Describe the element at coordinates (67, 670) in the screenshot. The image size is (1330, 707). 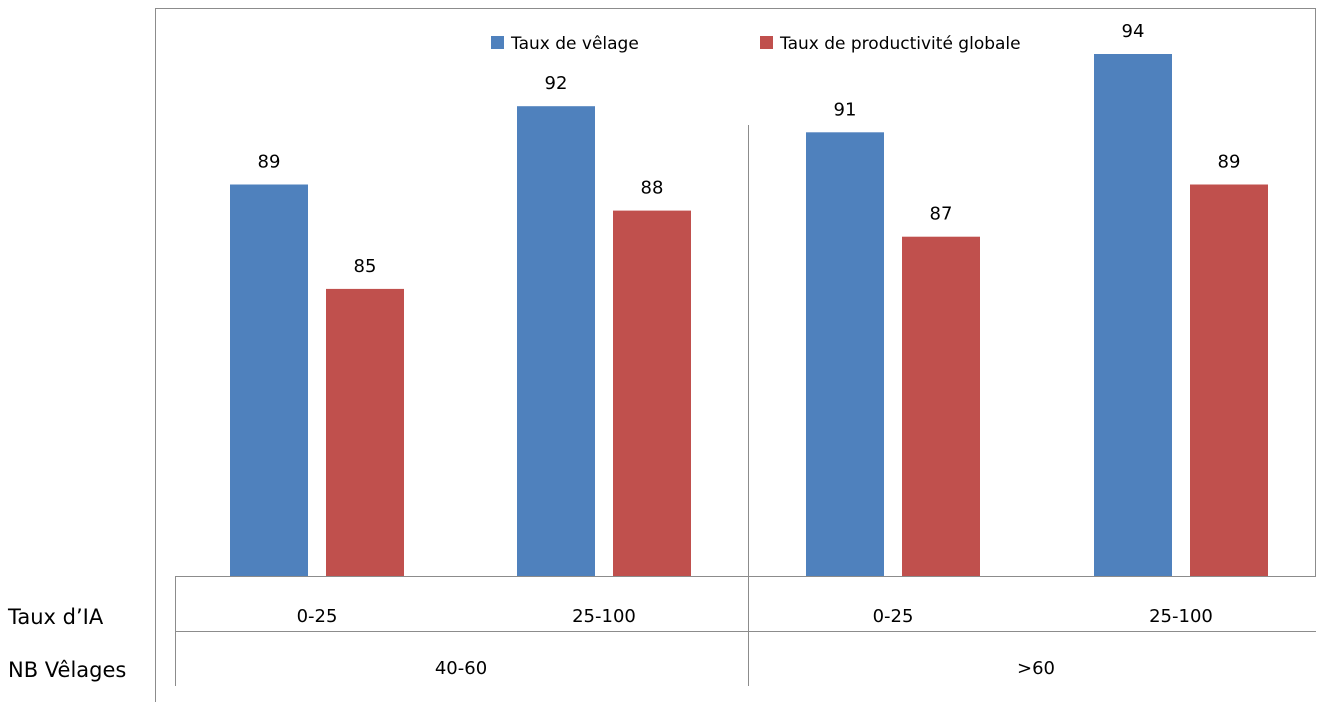
I see `row-label-nb-velages: NB Vêlages` at that location.